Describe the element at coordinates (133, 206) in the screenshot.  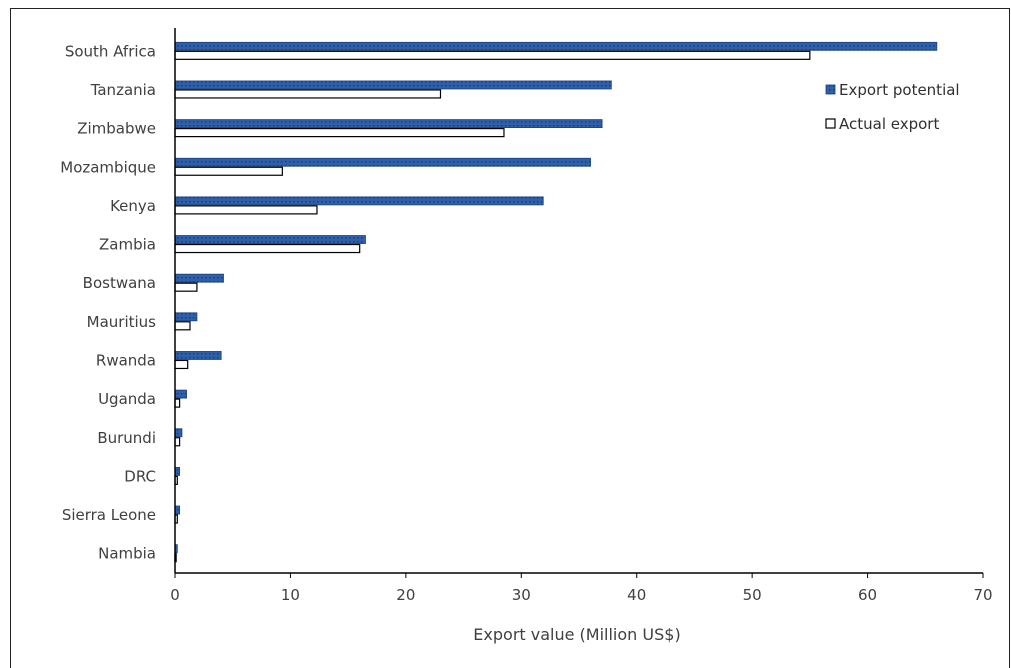
I see `category-label: Kenya` at that location.